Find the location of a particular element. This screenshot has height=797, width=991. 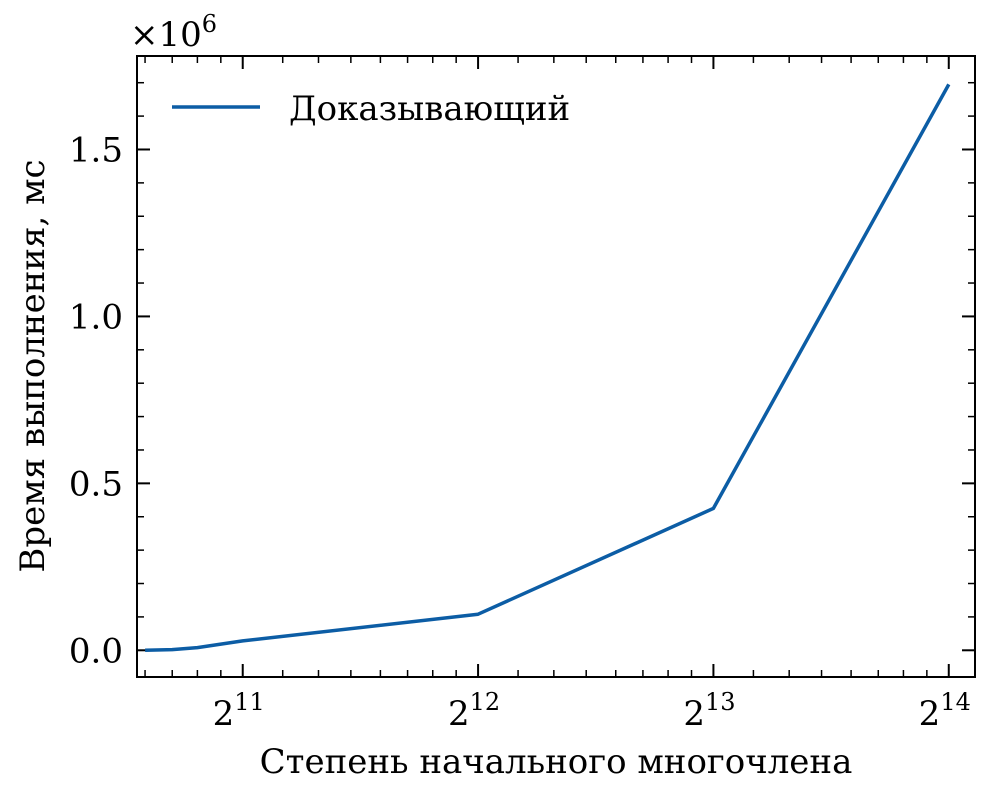

y-axis-multiplier-exponent: 6 is located at coordinates (209, 24).